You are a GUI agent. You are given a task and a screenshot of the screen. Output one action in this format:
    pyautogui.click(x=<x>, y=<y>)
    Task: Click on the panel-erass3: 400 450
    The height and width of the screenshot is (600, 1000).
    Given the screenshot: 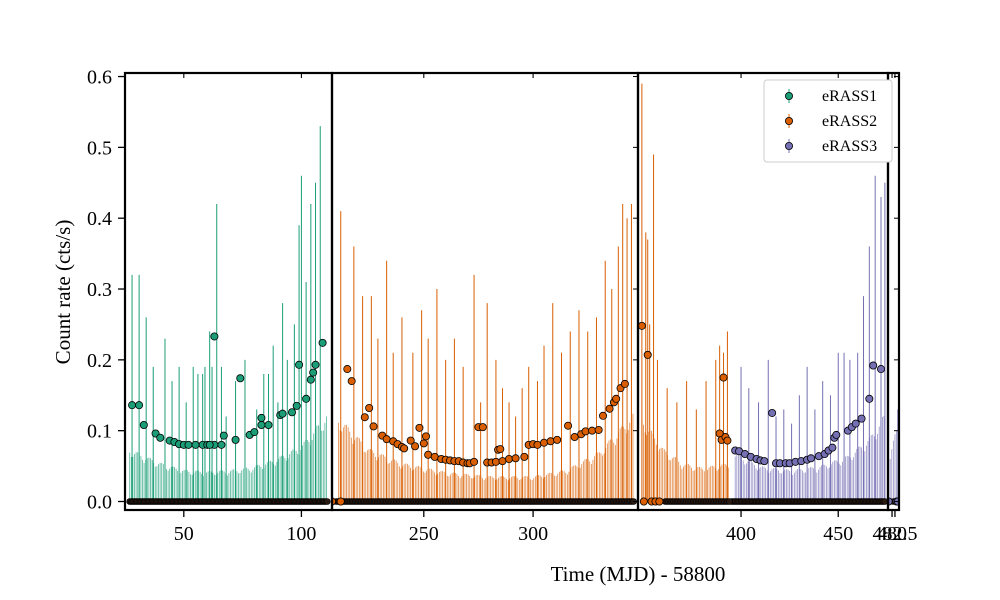 What is the action you would take?
    pyautogui.click(x=807, y=309)
    